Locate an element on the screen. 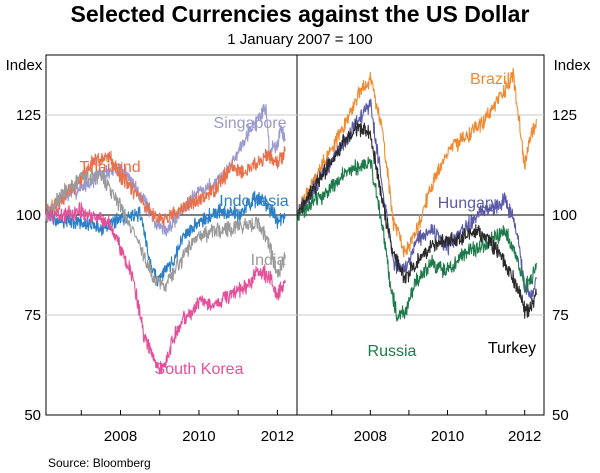  label-thailand: Thailand is located at coordinates (109, 167).